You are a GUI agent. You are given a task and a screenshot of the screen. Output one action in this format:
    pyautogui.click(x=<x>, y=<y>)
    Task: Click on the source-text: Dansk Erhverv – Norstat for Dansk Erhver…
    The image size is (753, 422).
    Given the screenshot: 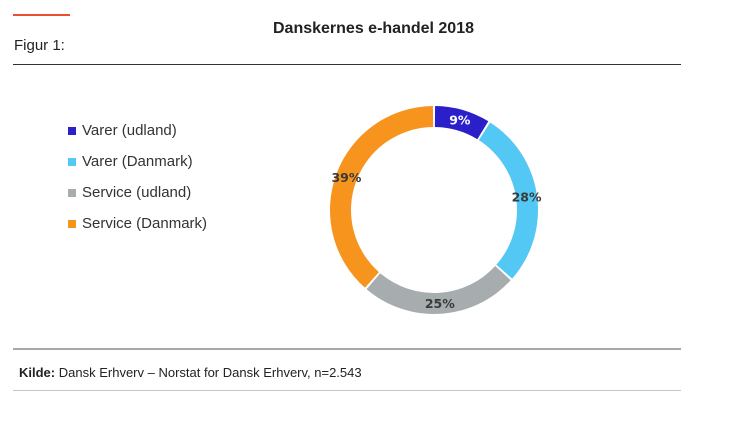 What is the action you would take?
    pyautogui.click(x=210, y=372)
    